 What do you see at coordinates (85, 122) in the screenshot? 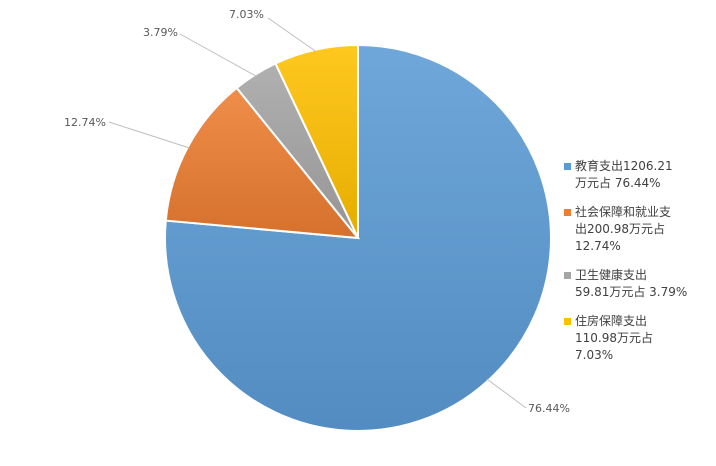
I see `data-label-2: 12.74%` at bounding box center [85, 122].